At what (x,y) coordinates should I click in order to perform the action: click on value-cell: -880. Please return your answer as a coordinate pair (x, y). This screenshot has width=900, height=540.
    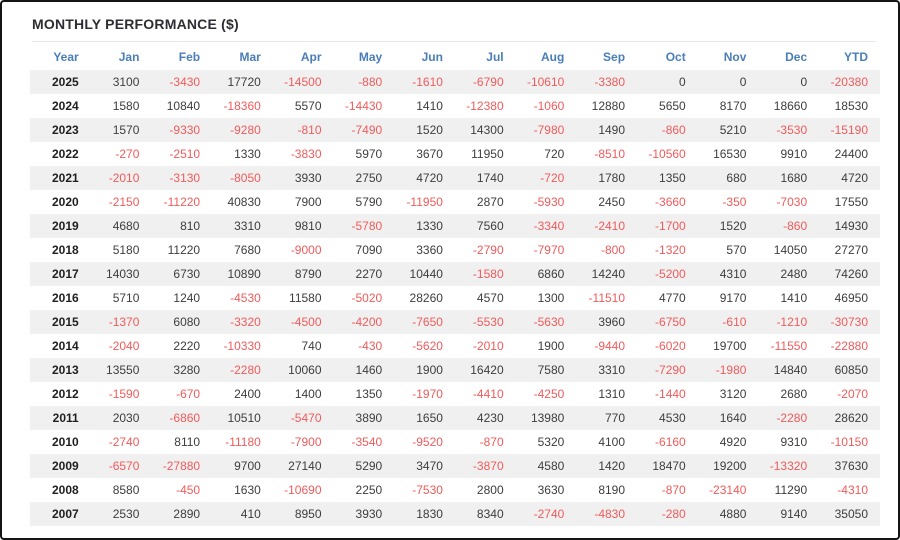
    Looking at the image, I should click on (370, 82).